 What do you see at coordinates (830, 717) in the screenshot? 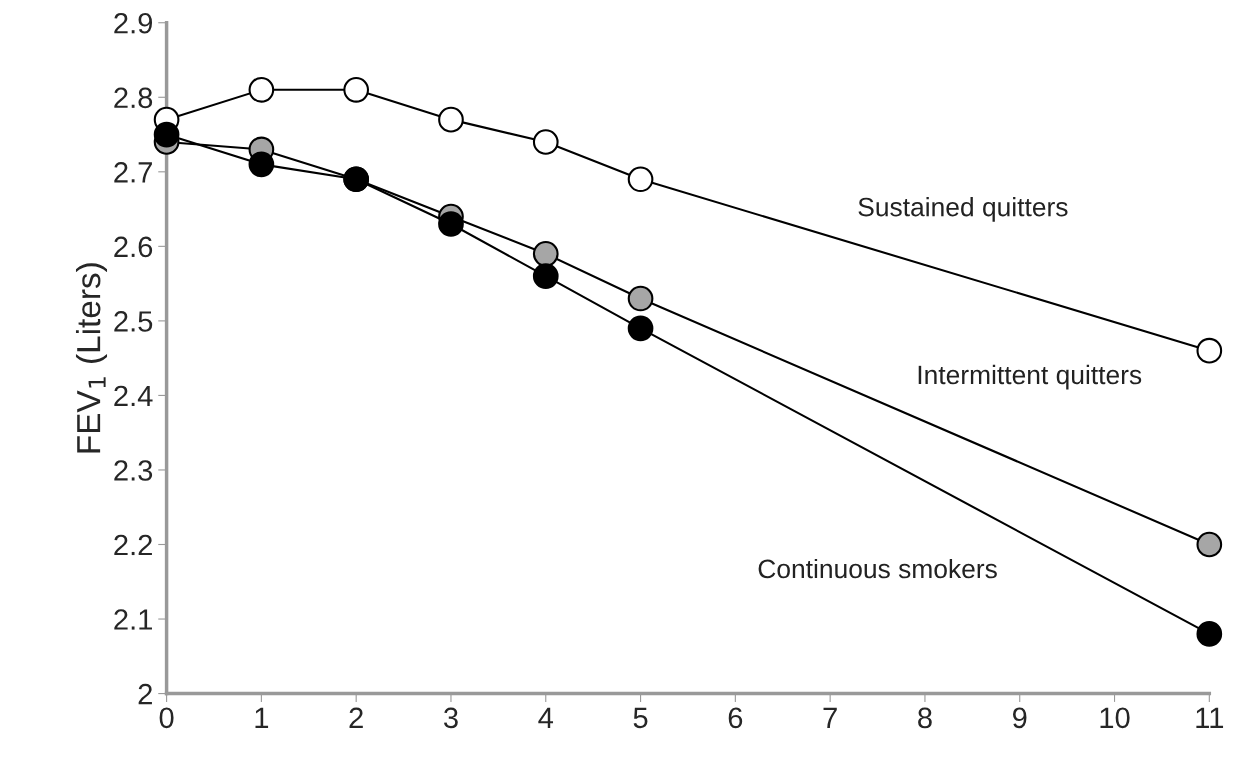
I see `x-tick-label: 7` at bounding box center [830, 717].